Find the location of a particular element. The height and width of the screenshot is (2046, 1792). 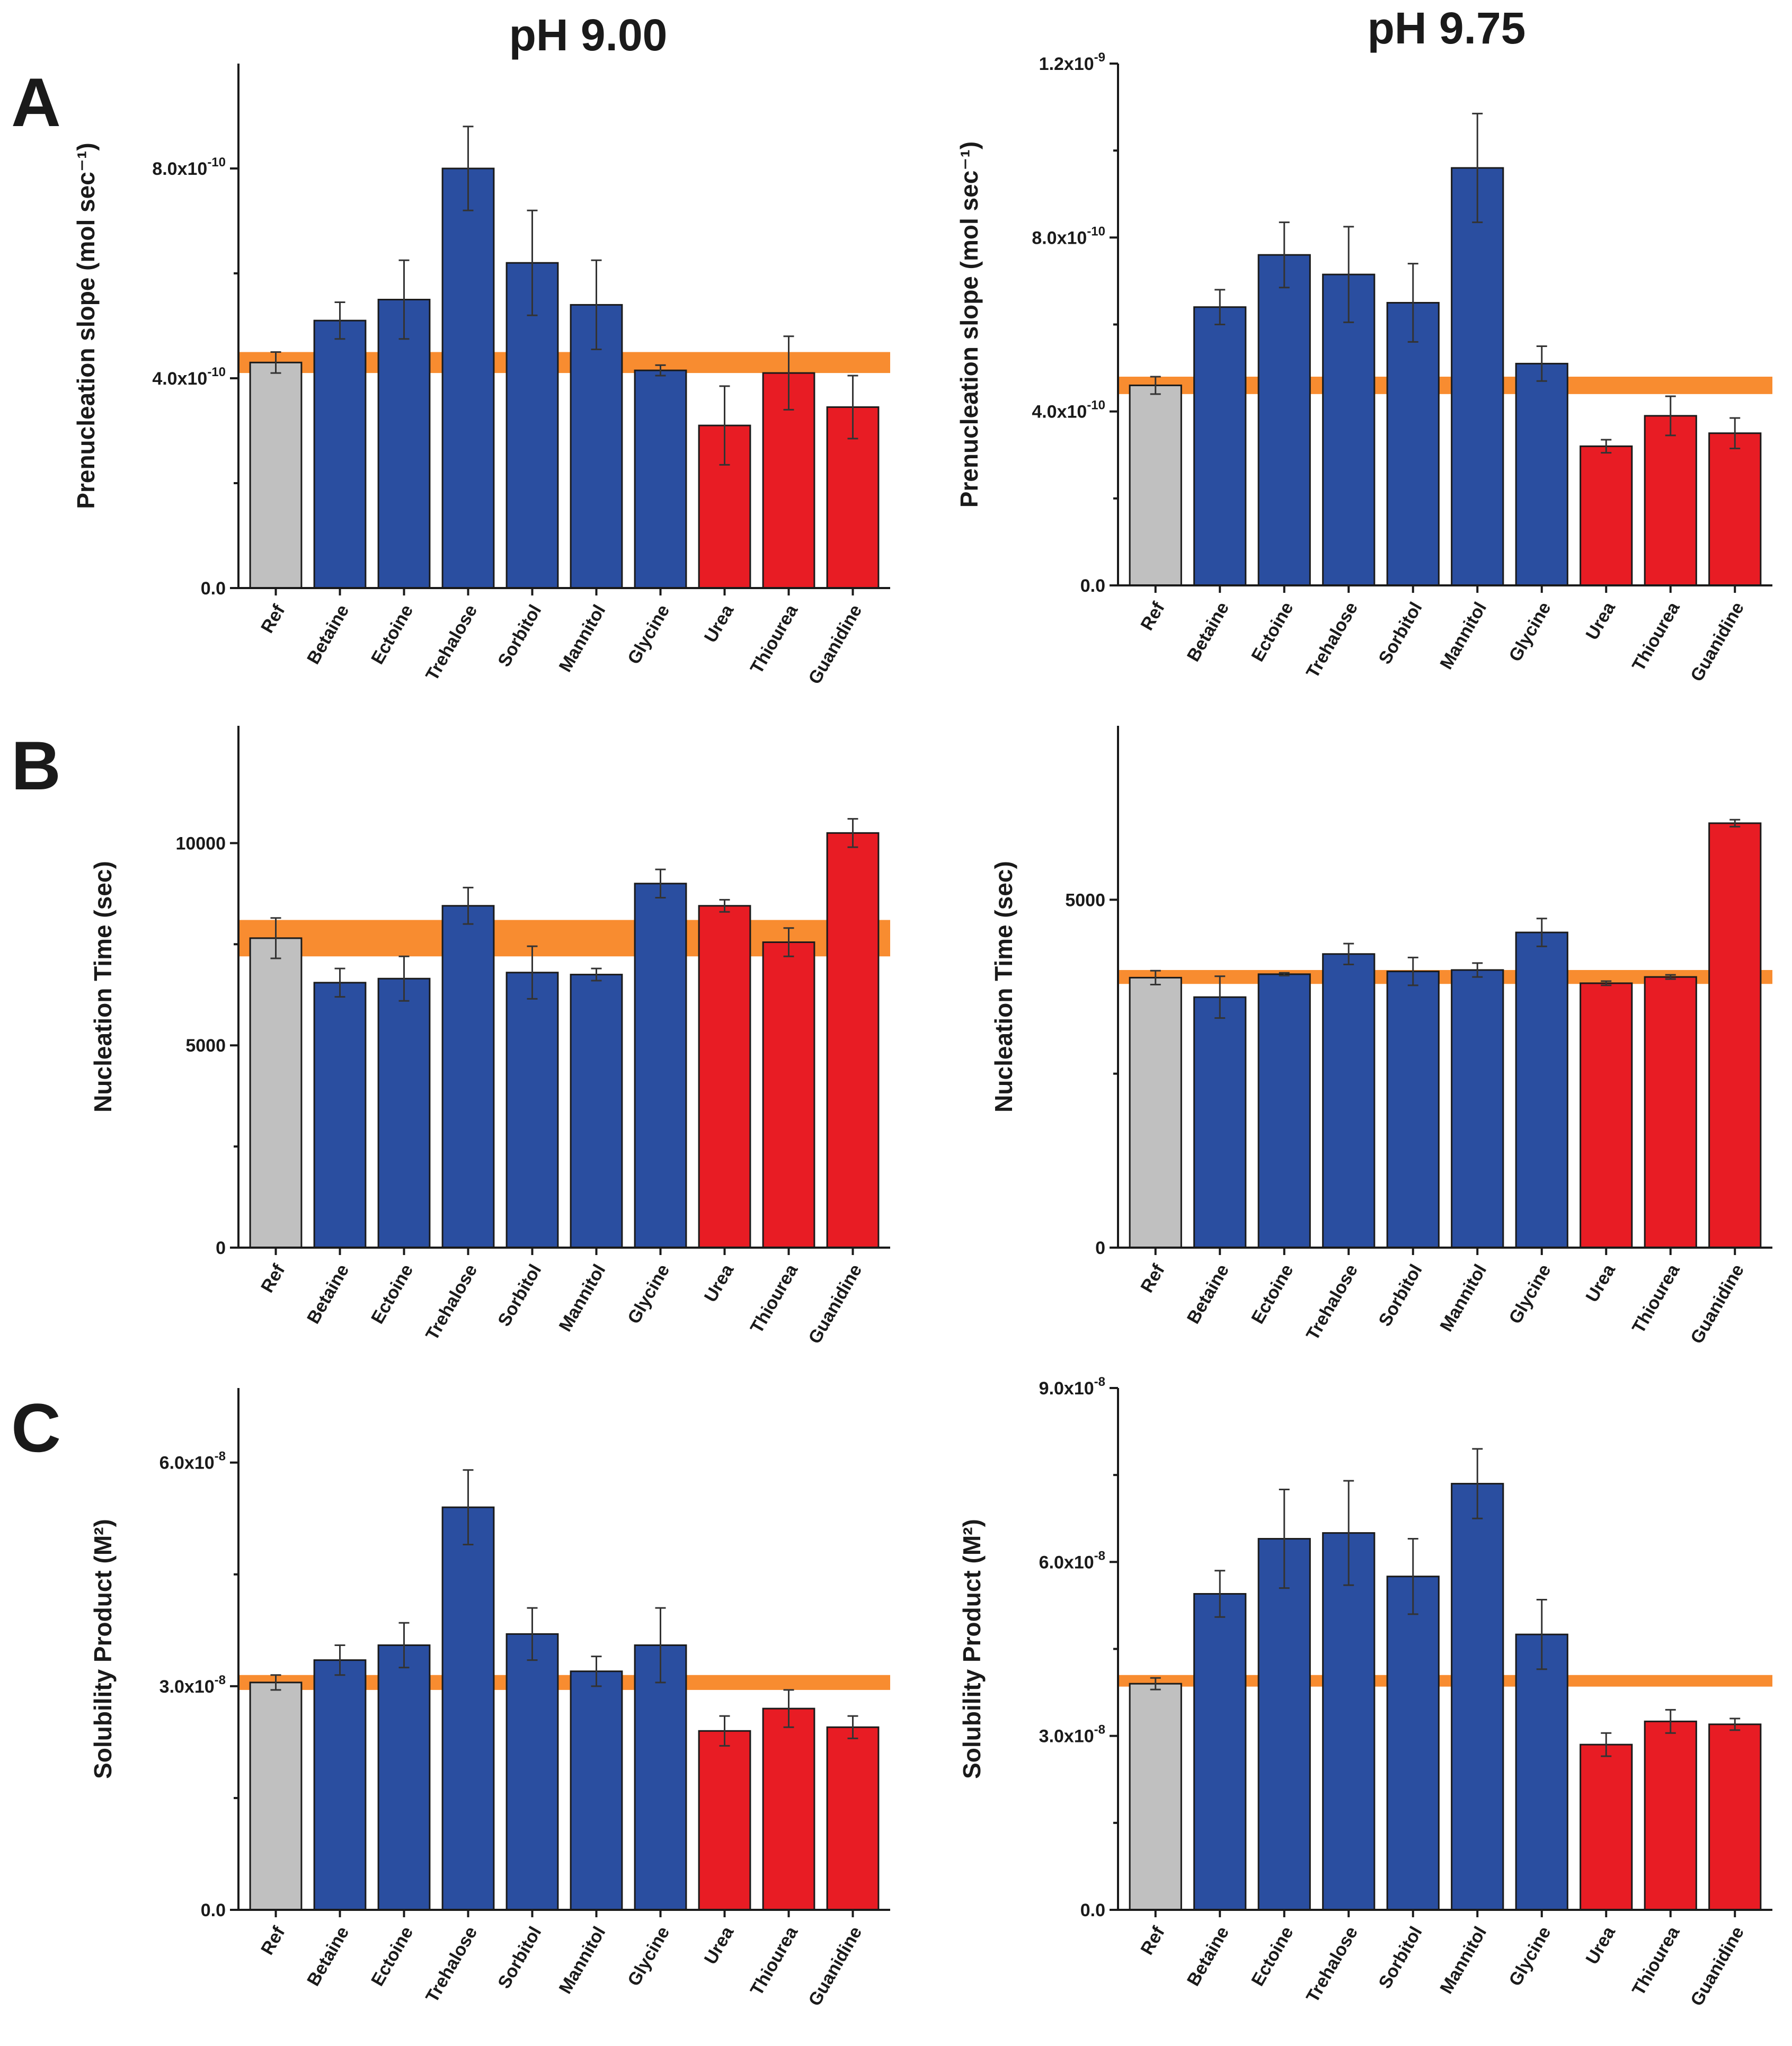

y-tick-label: 9.0x10⁻⁸ is located at coordinates (1072, 1387).